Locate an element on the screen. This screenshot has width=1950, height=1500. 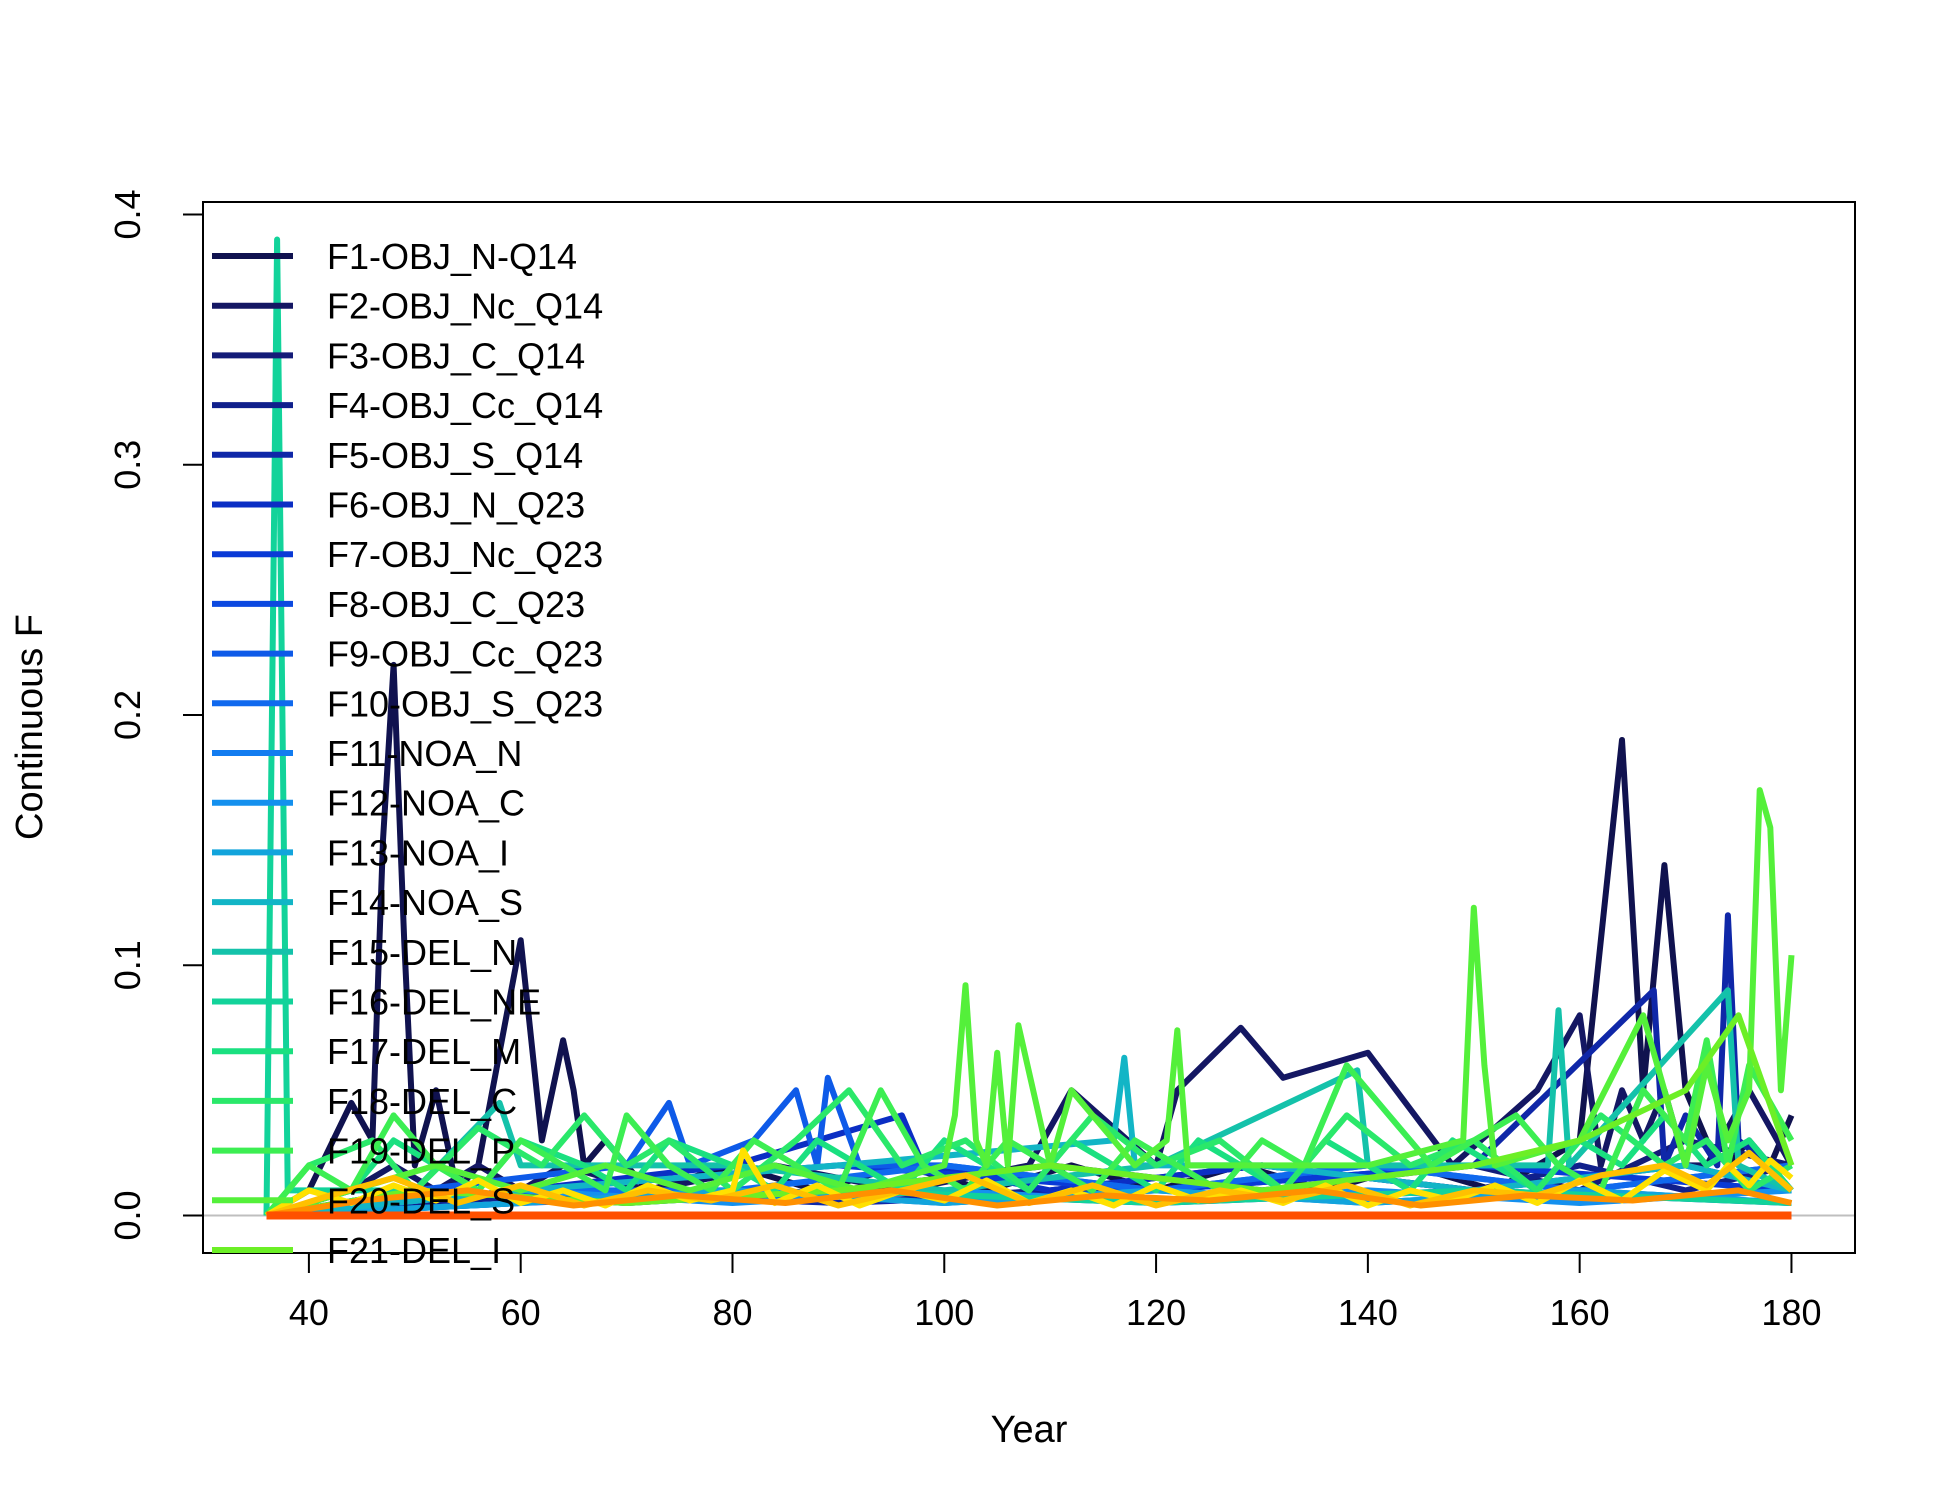
legend-label: F20-DEL_S is located at coordinates (421, 1200).